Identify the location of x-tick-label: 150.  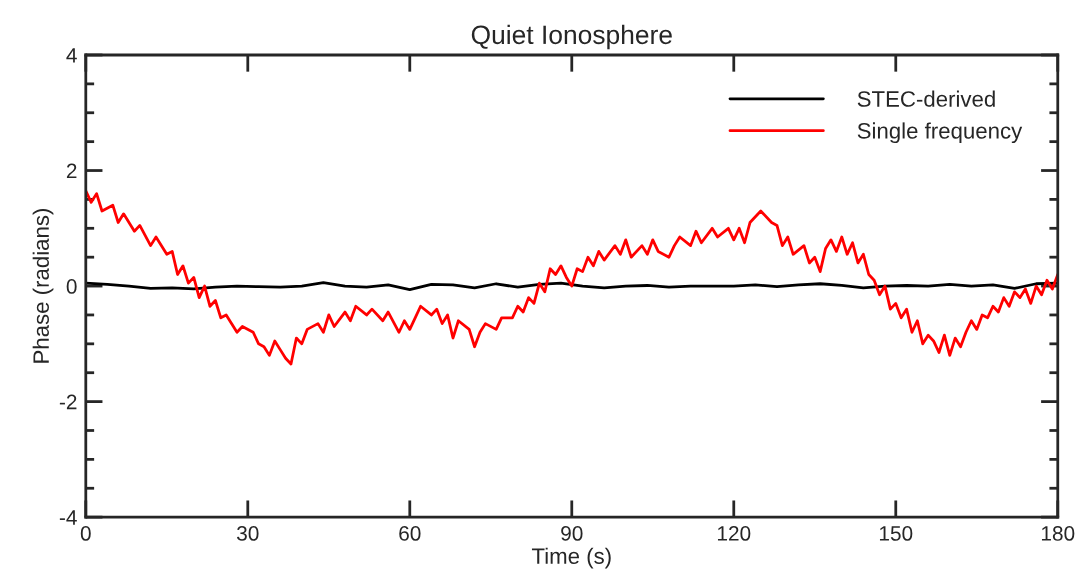
(896, 533).